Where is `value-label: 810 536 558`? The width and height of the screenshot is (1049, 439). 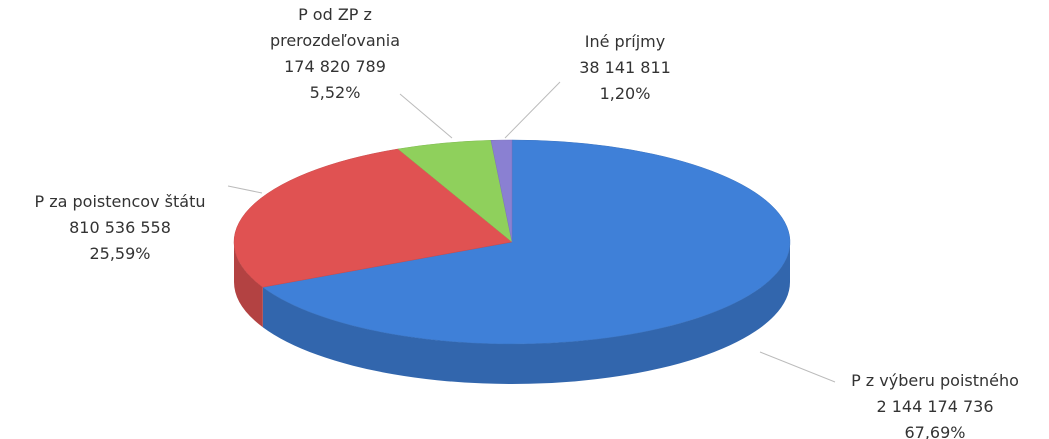
value-label: 810 536 558 is located at coordinates (120, 227).